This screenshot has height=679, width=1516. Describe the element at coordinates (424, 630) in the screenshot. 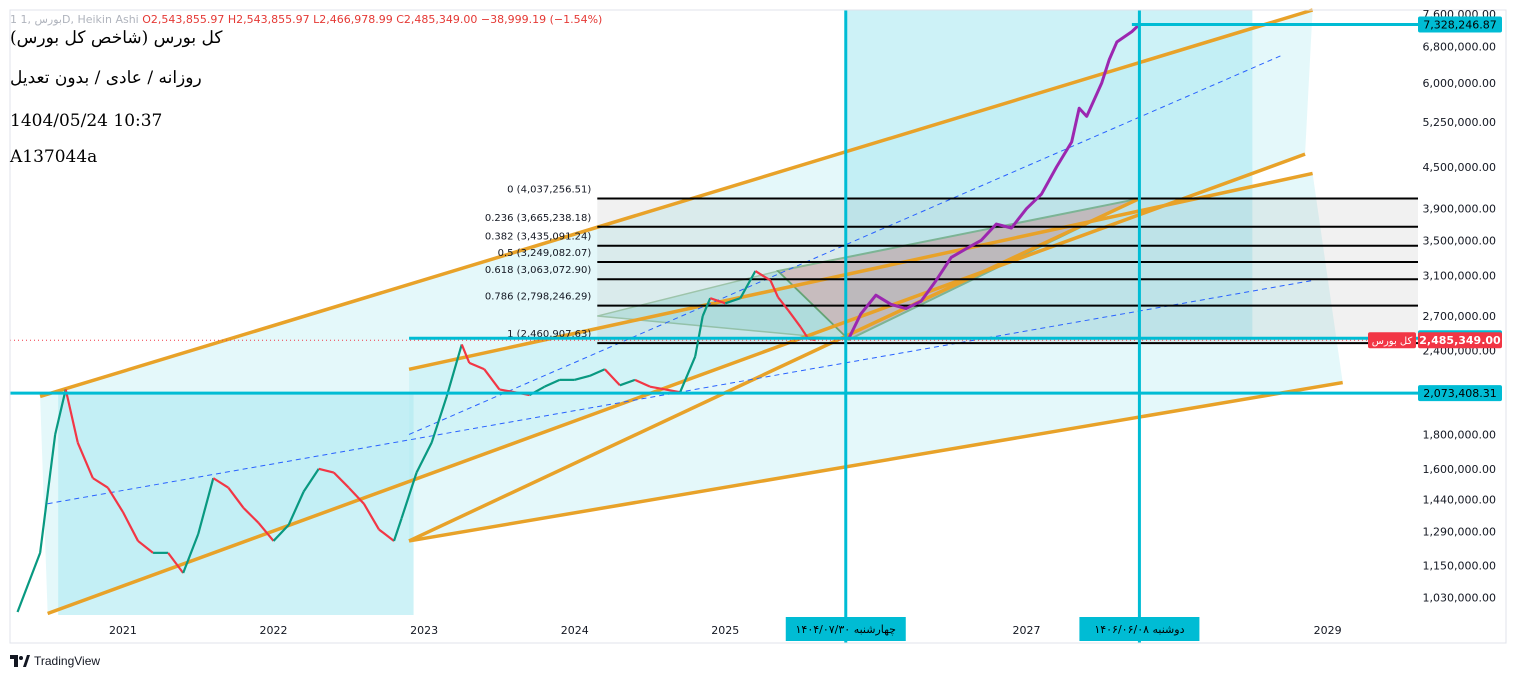

I see `x-tick-label: 2023` at that location.